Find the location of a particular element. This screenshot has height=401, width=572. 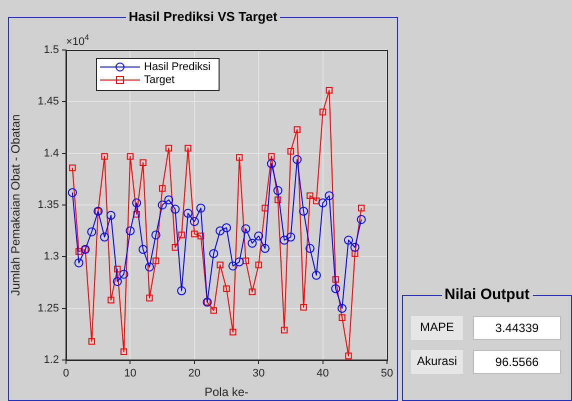

y-tick-label: 1.2 is located at coordinates (51, 360).